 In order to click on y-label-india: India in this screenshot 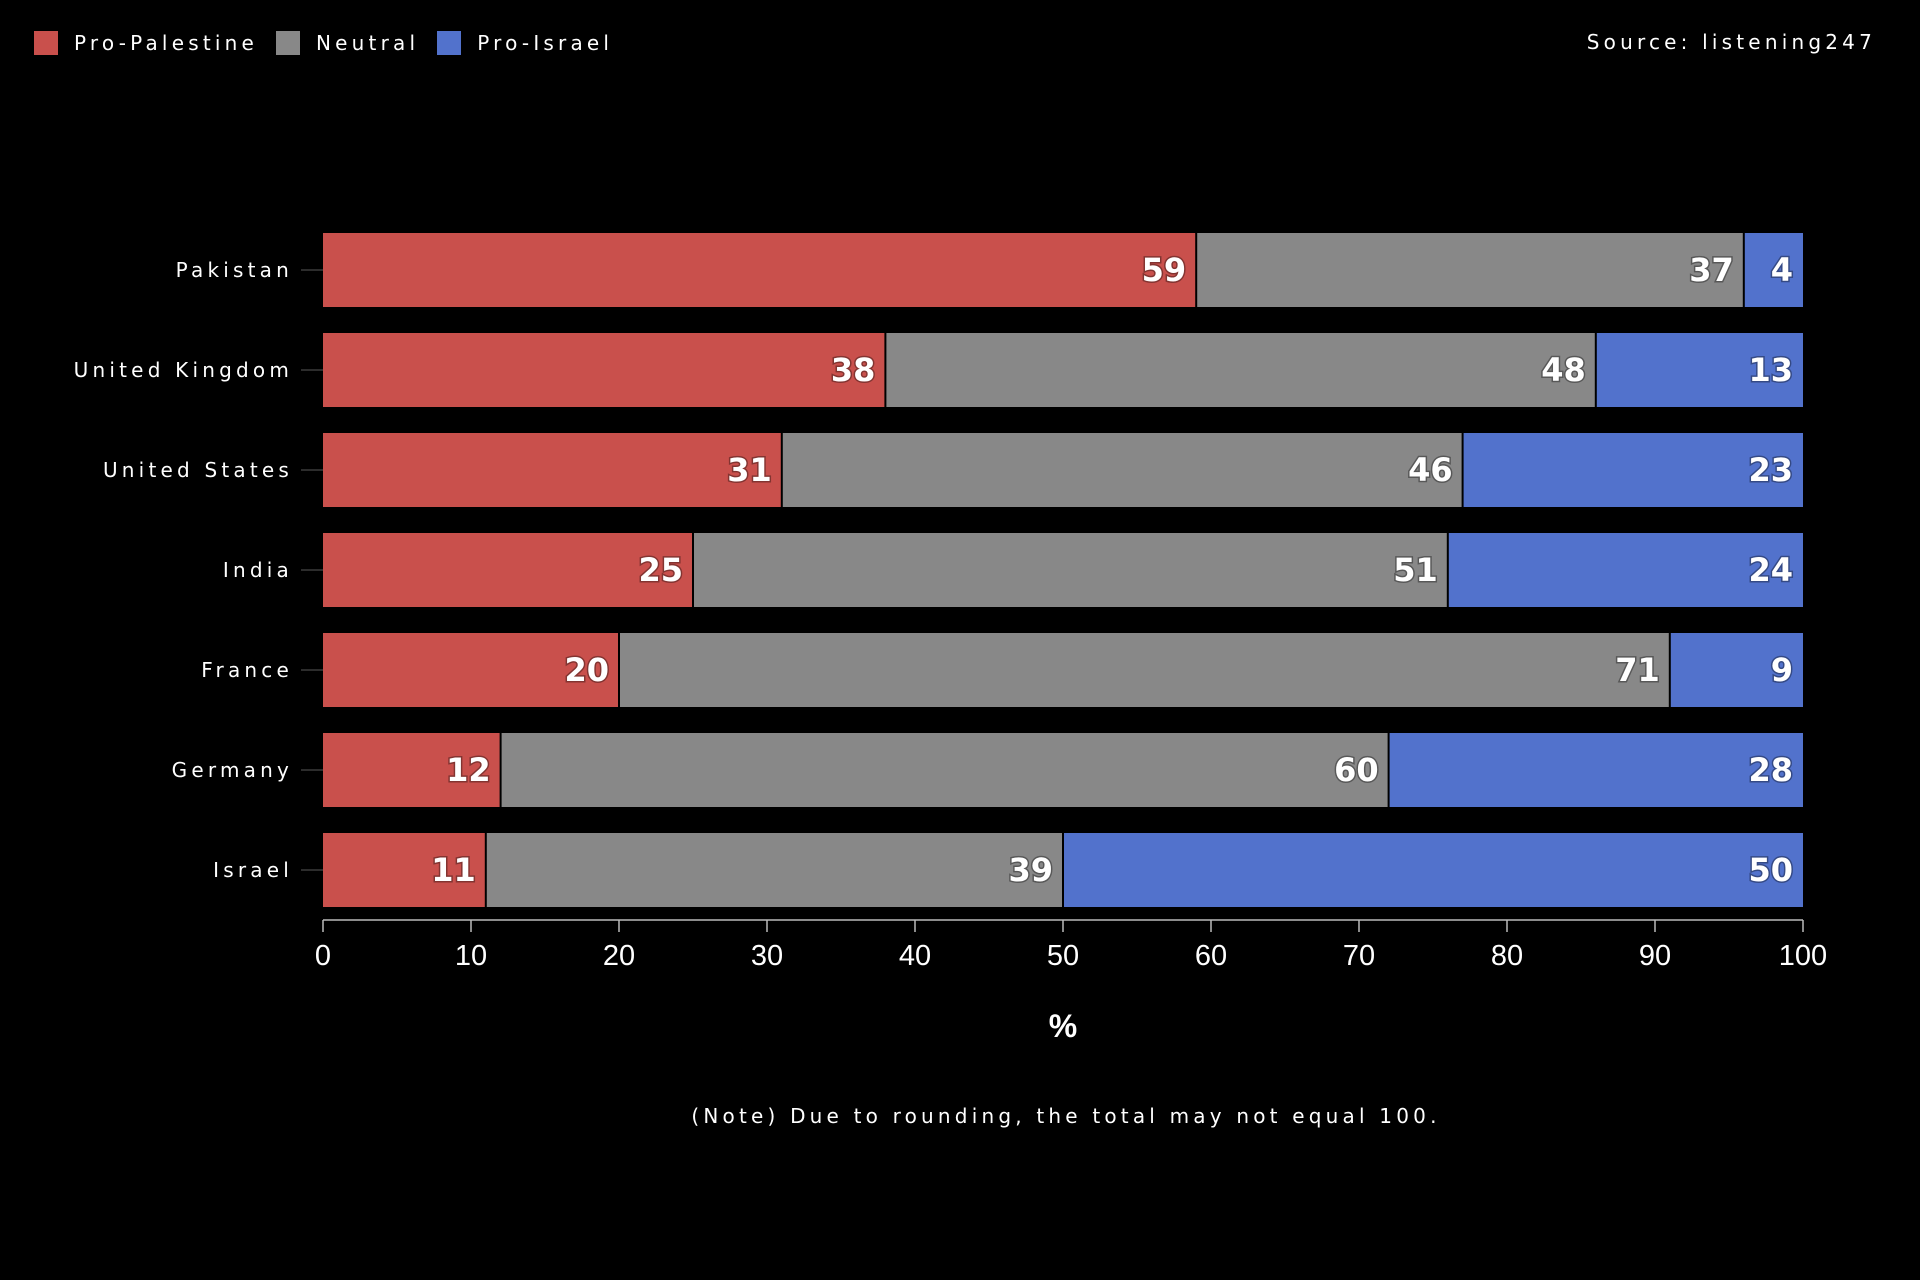, I will do `click(258, 570)`.